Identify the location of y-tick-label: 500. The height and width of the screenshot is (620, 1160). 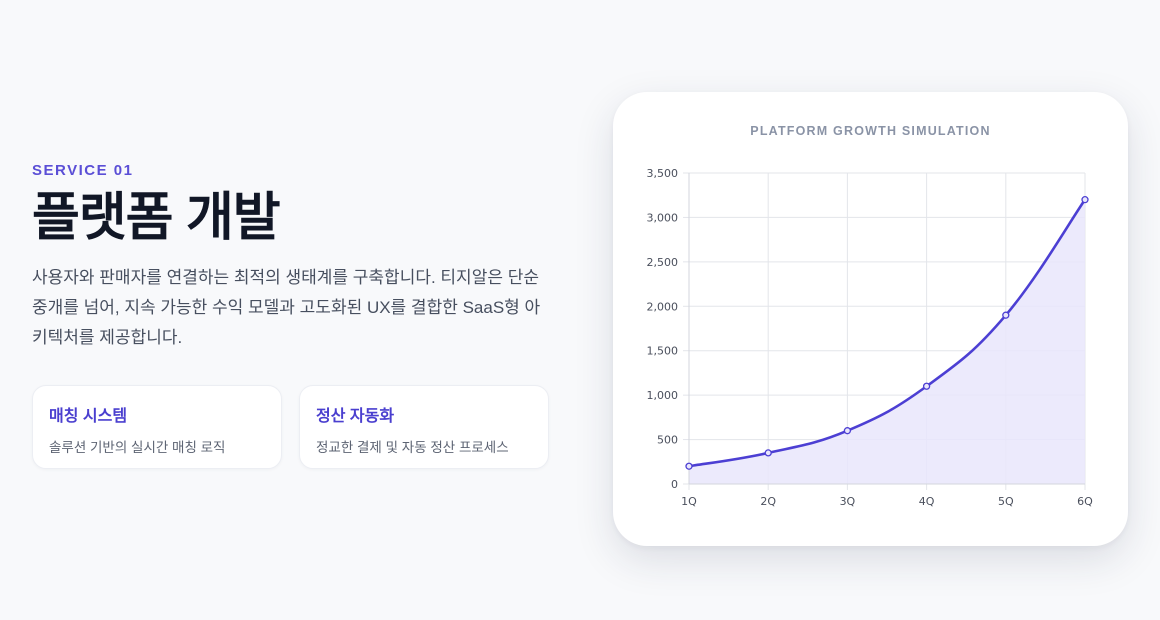
(667, 440).